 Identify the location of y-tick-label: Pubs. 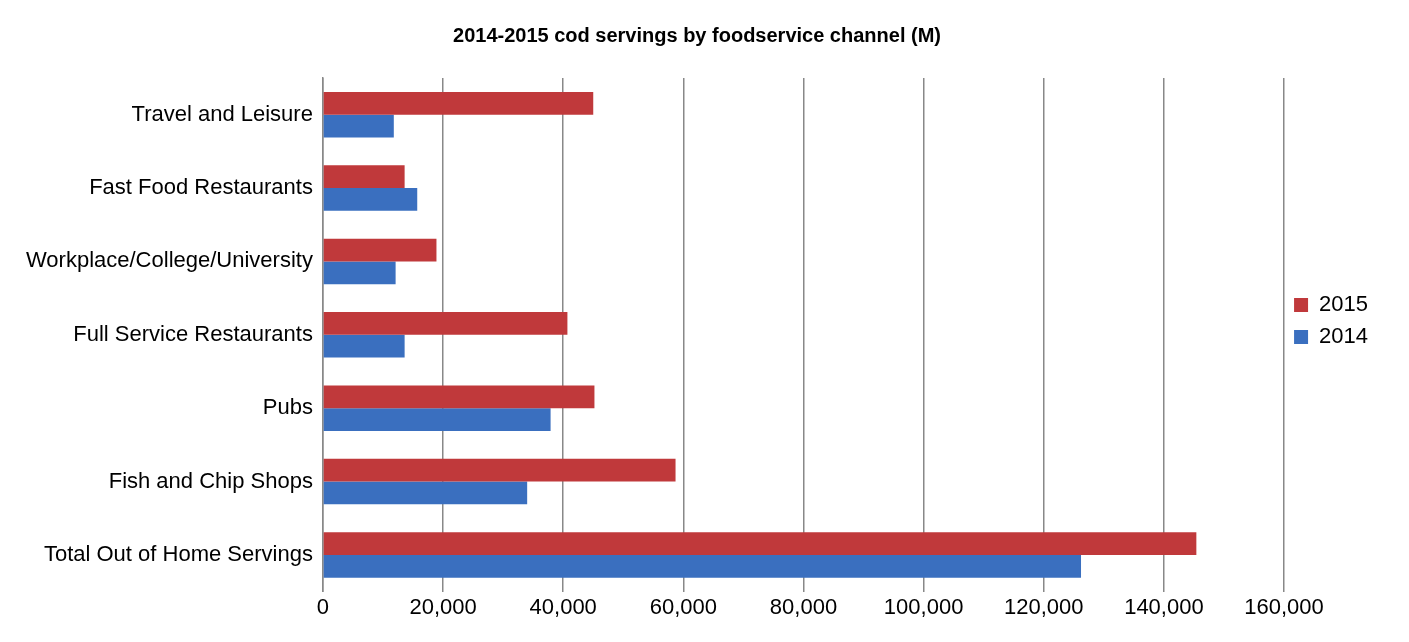
(287, 407).